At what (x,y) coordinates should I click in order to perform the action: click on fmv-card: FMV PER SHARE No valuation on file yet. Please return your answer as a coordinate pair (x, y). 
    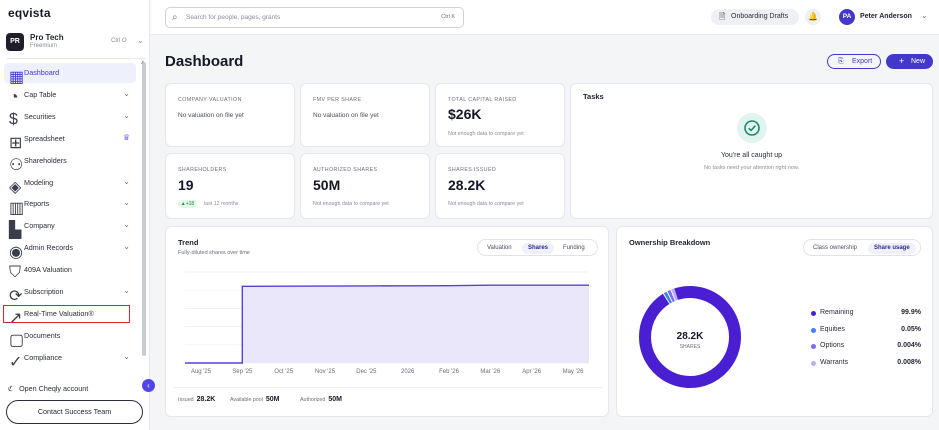
    Looking at the image, I should click on (365, 115).